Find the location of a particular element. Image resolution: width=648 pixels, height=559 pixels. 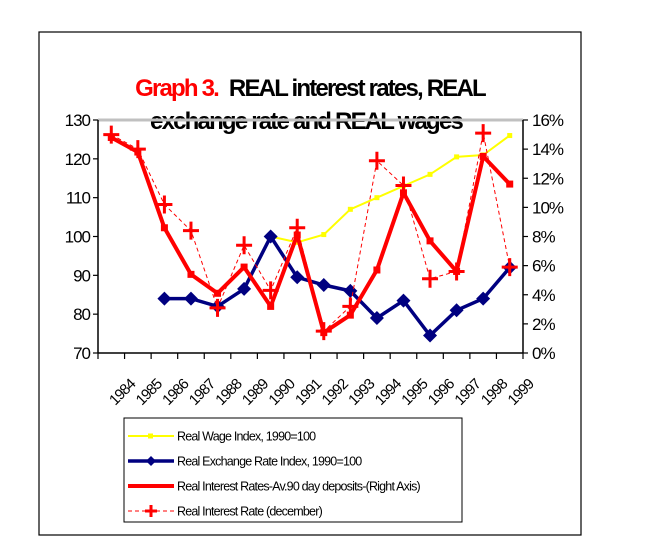

chart-title-line1: Graph 3. REAL interest rates, REAL is located at coordinates (310, 88).